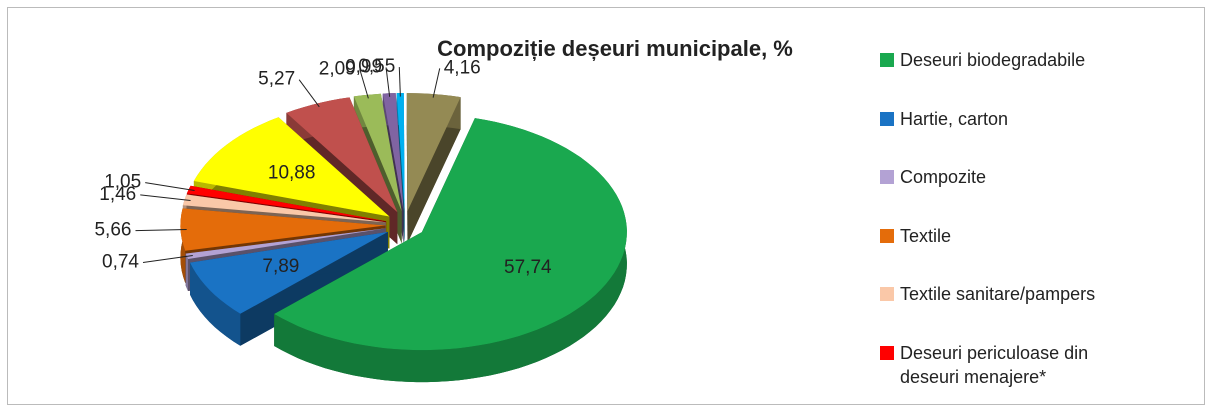 Image resolution: width=1212 pixels, height=412 pixels. I want to click on data-label: 5,66, so click(112, 230).